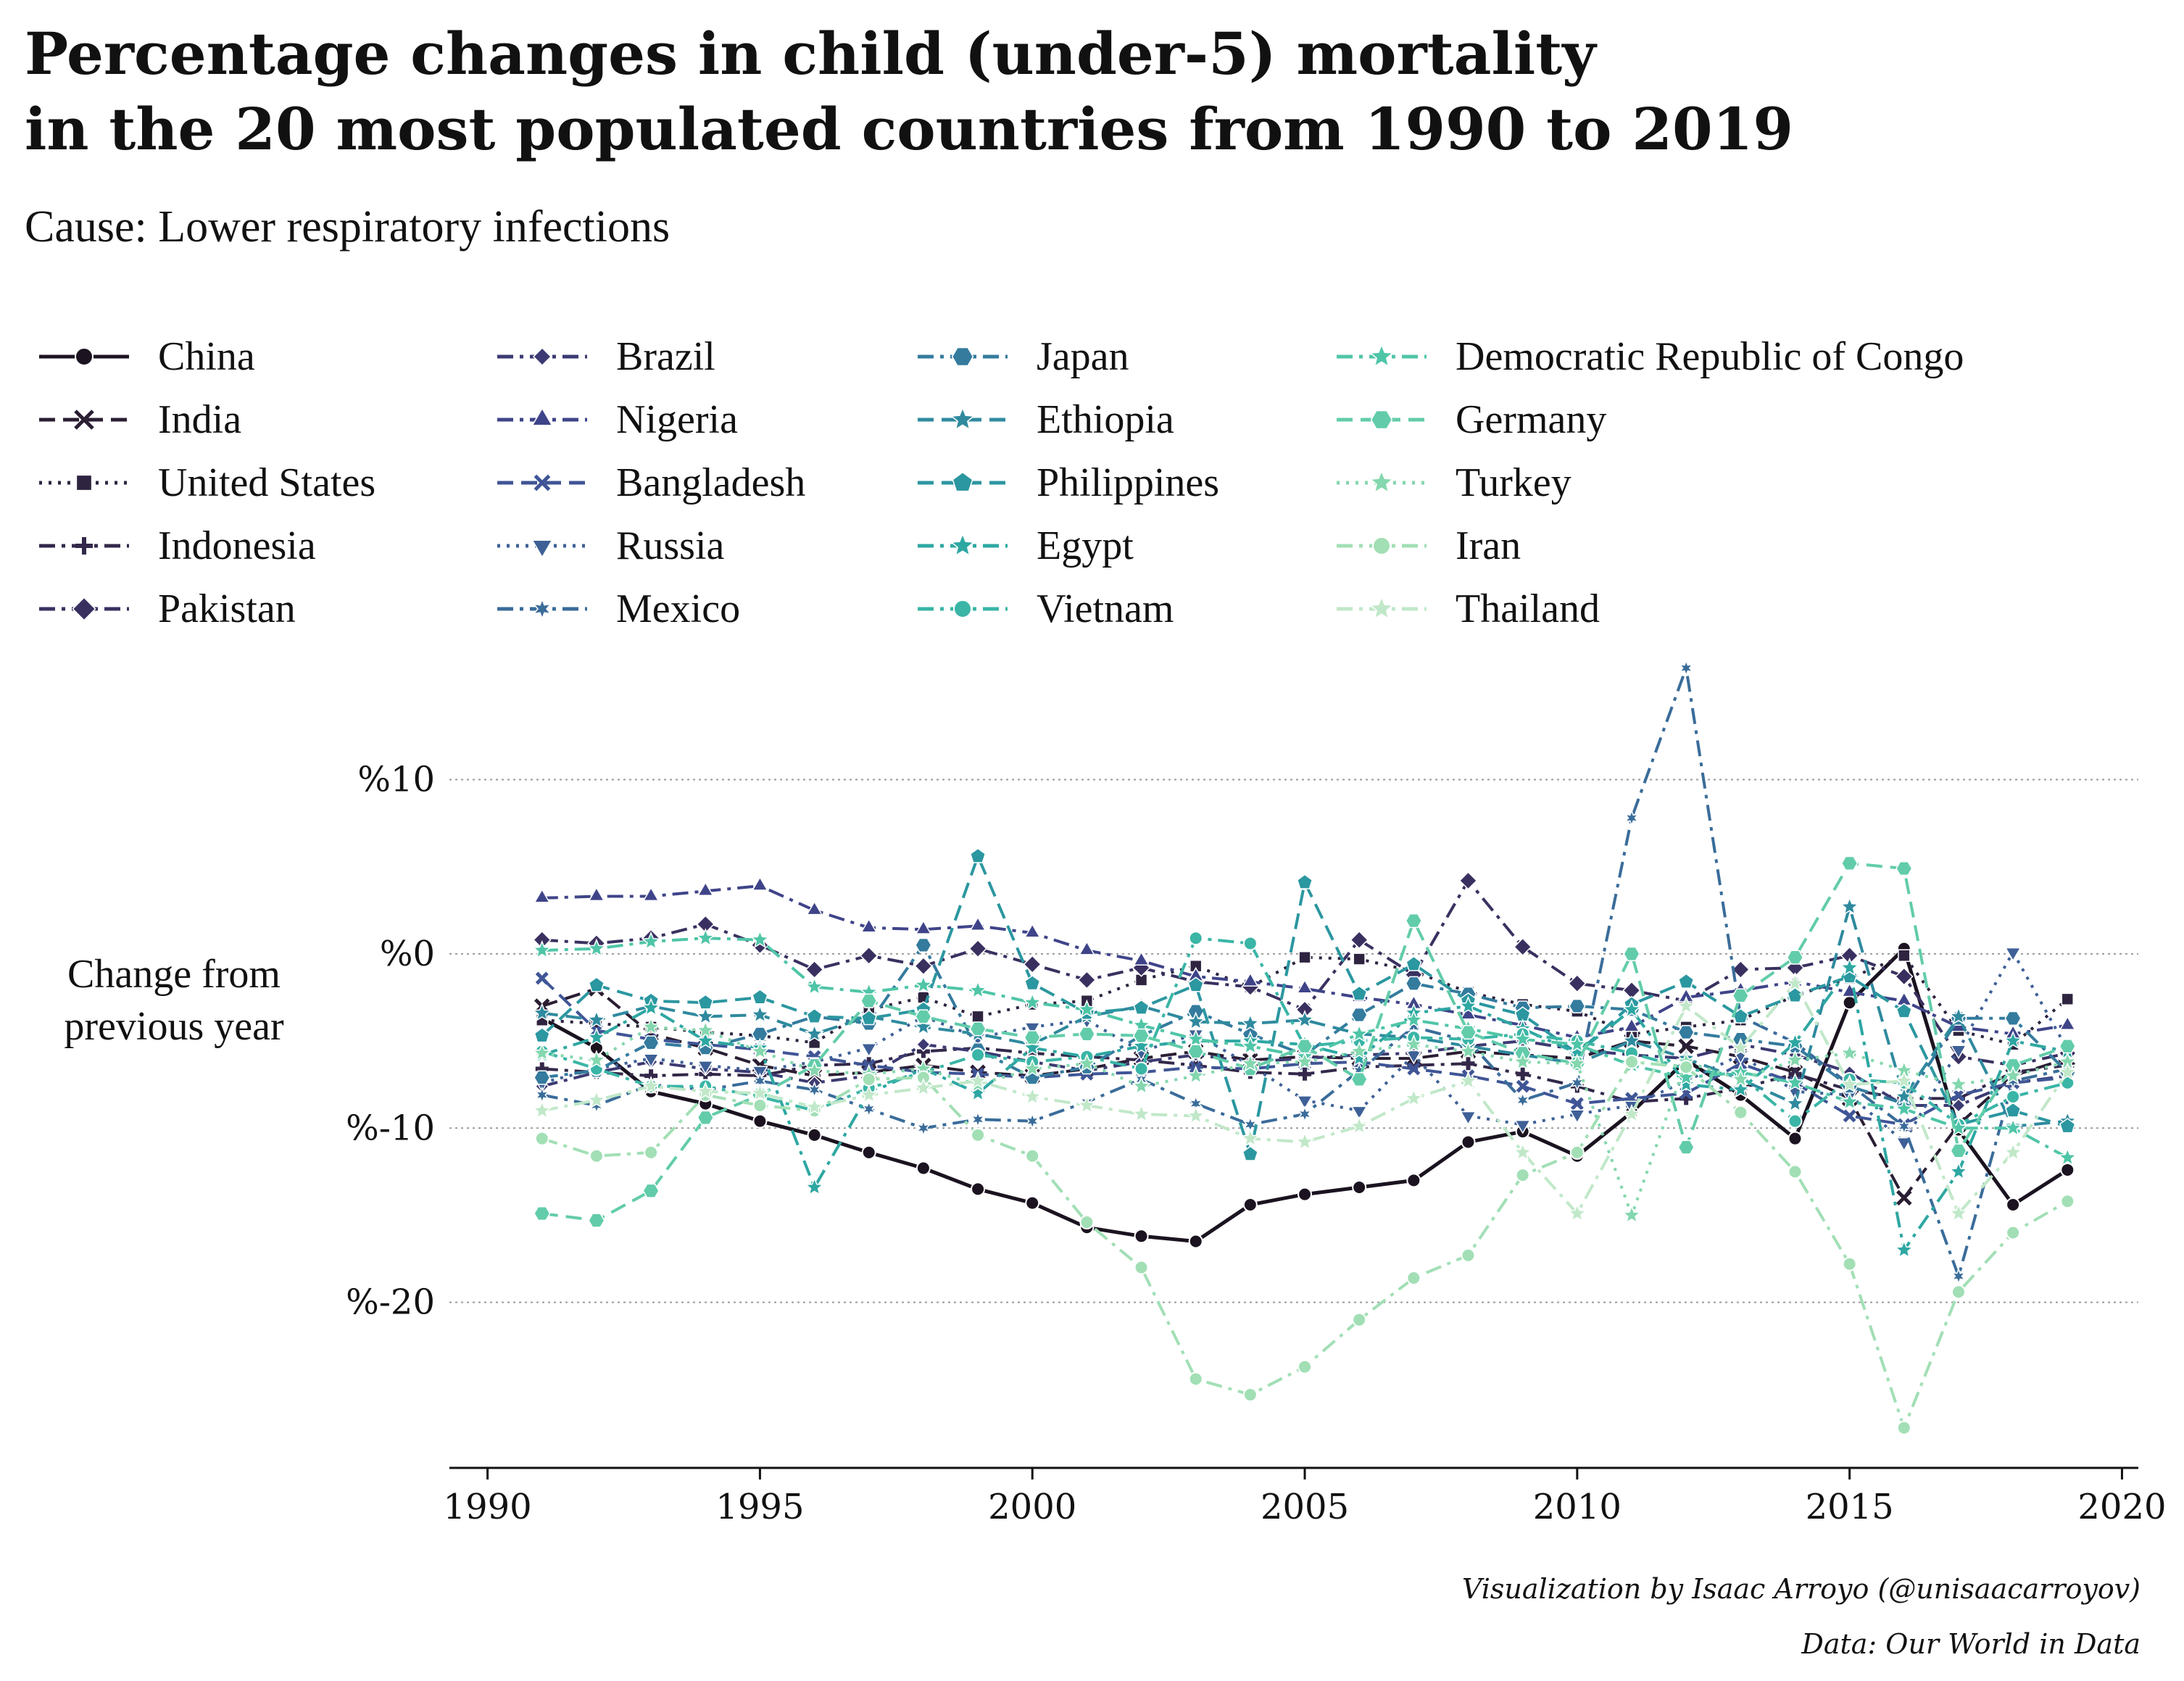  I want to click on legend-label: Iran, so click(1488, 545).